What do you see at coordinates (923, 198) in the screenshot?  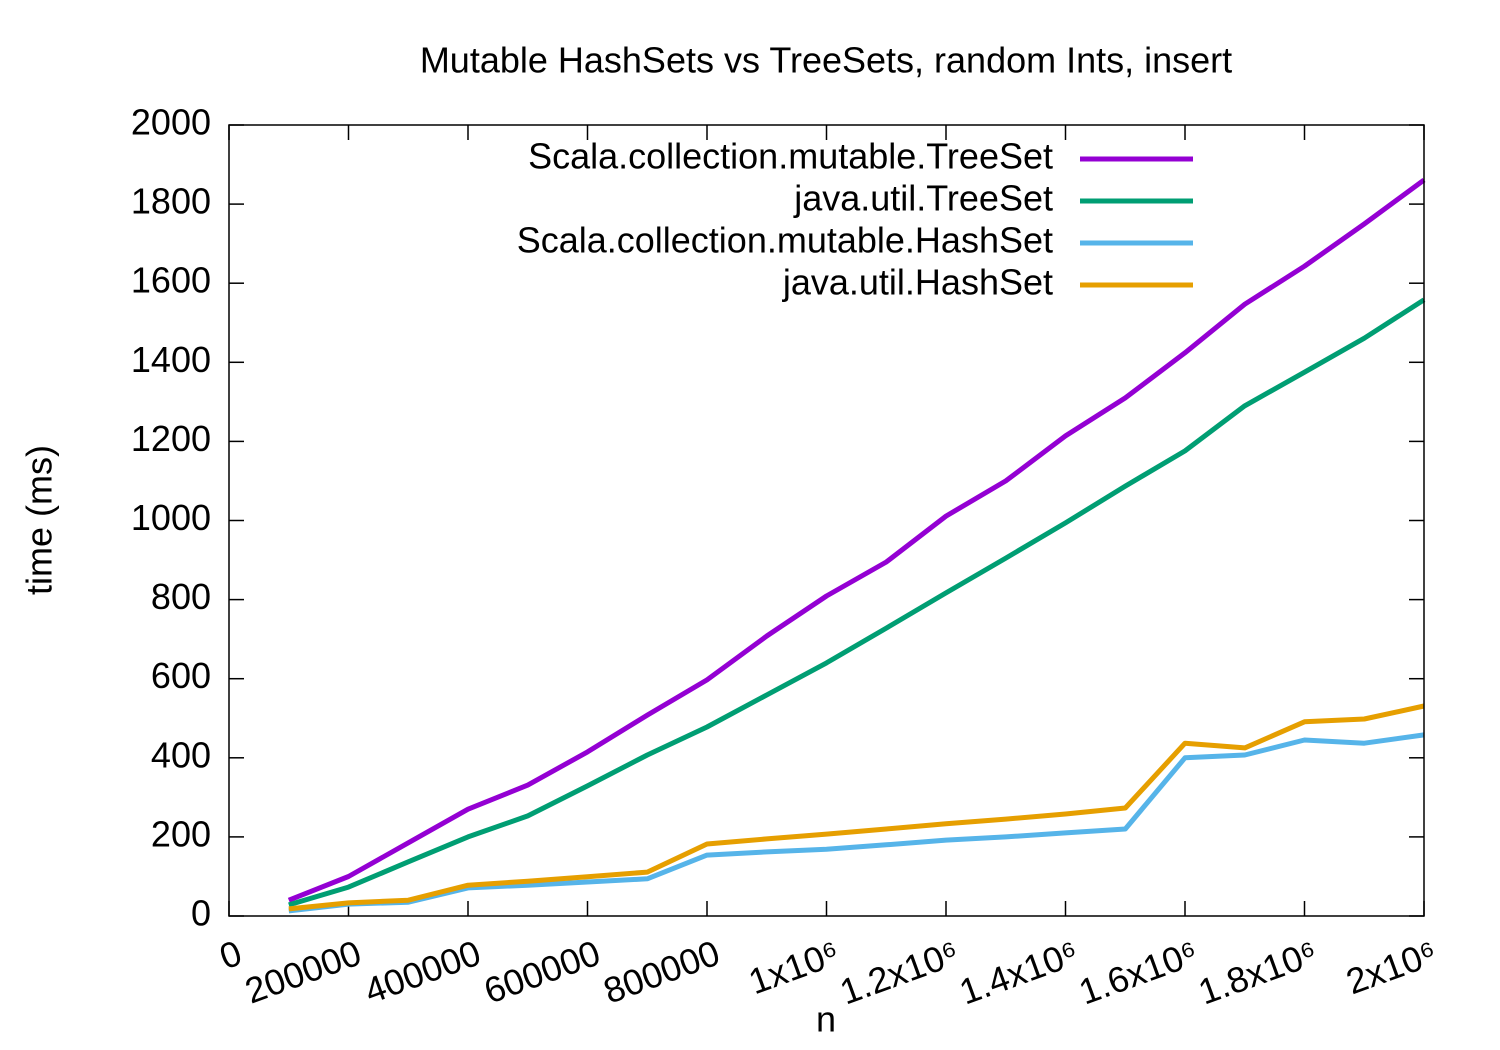 I see `legend-label: java.util.TreeSet` at bounding box center [923, 198].